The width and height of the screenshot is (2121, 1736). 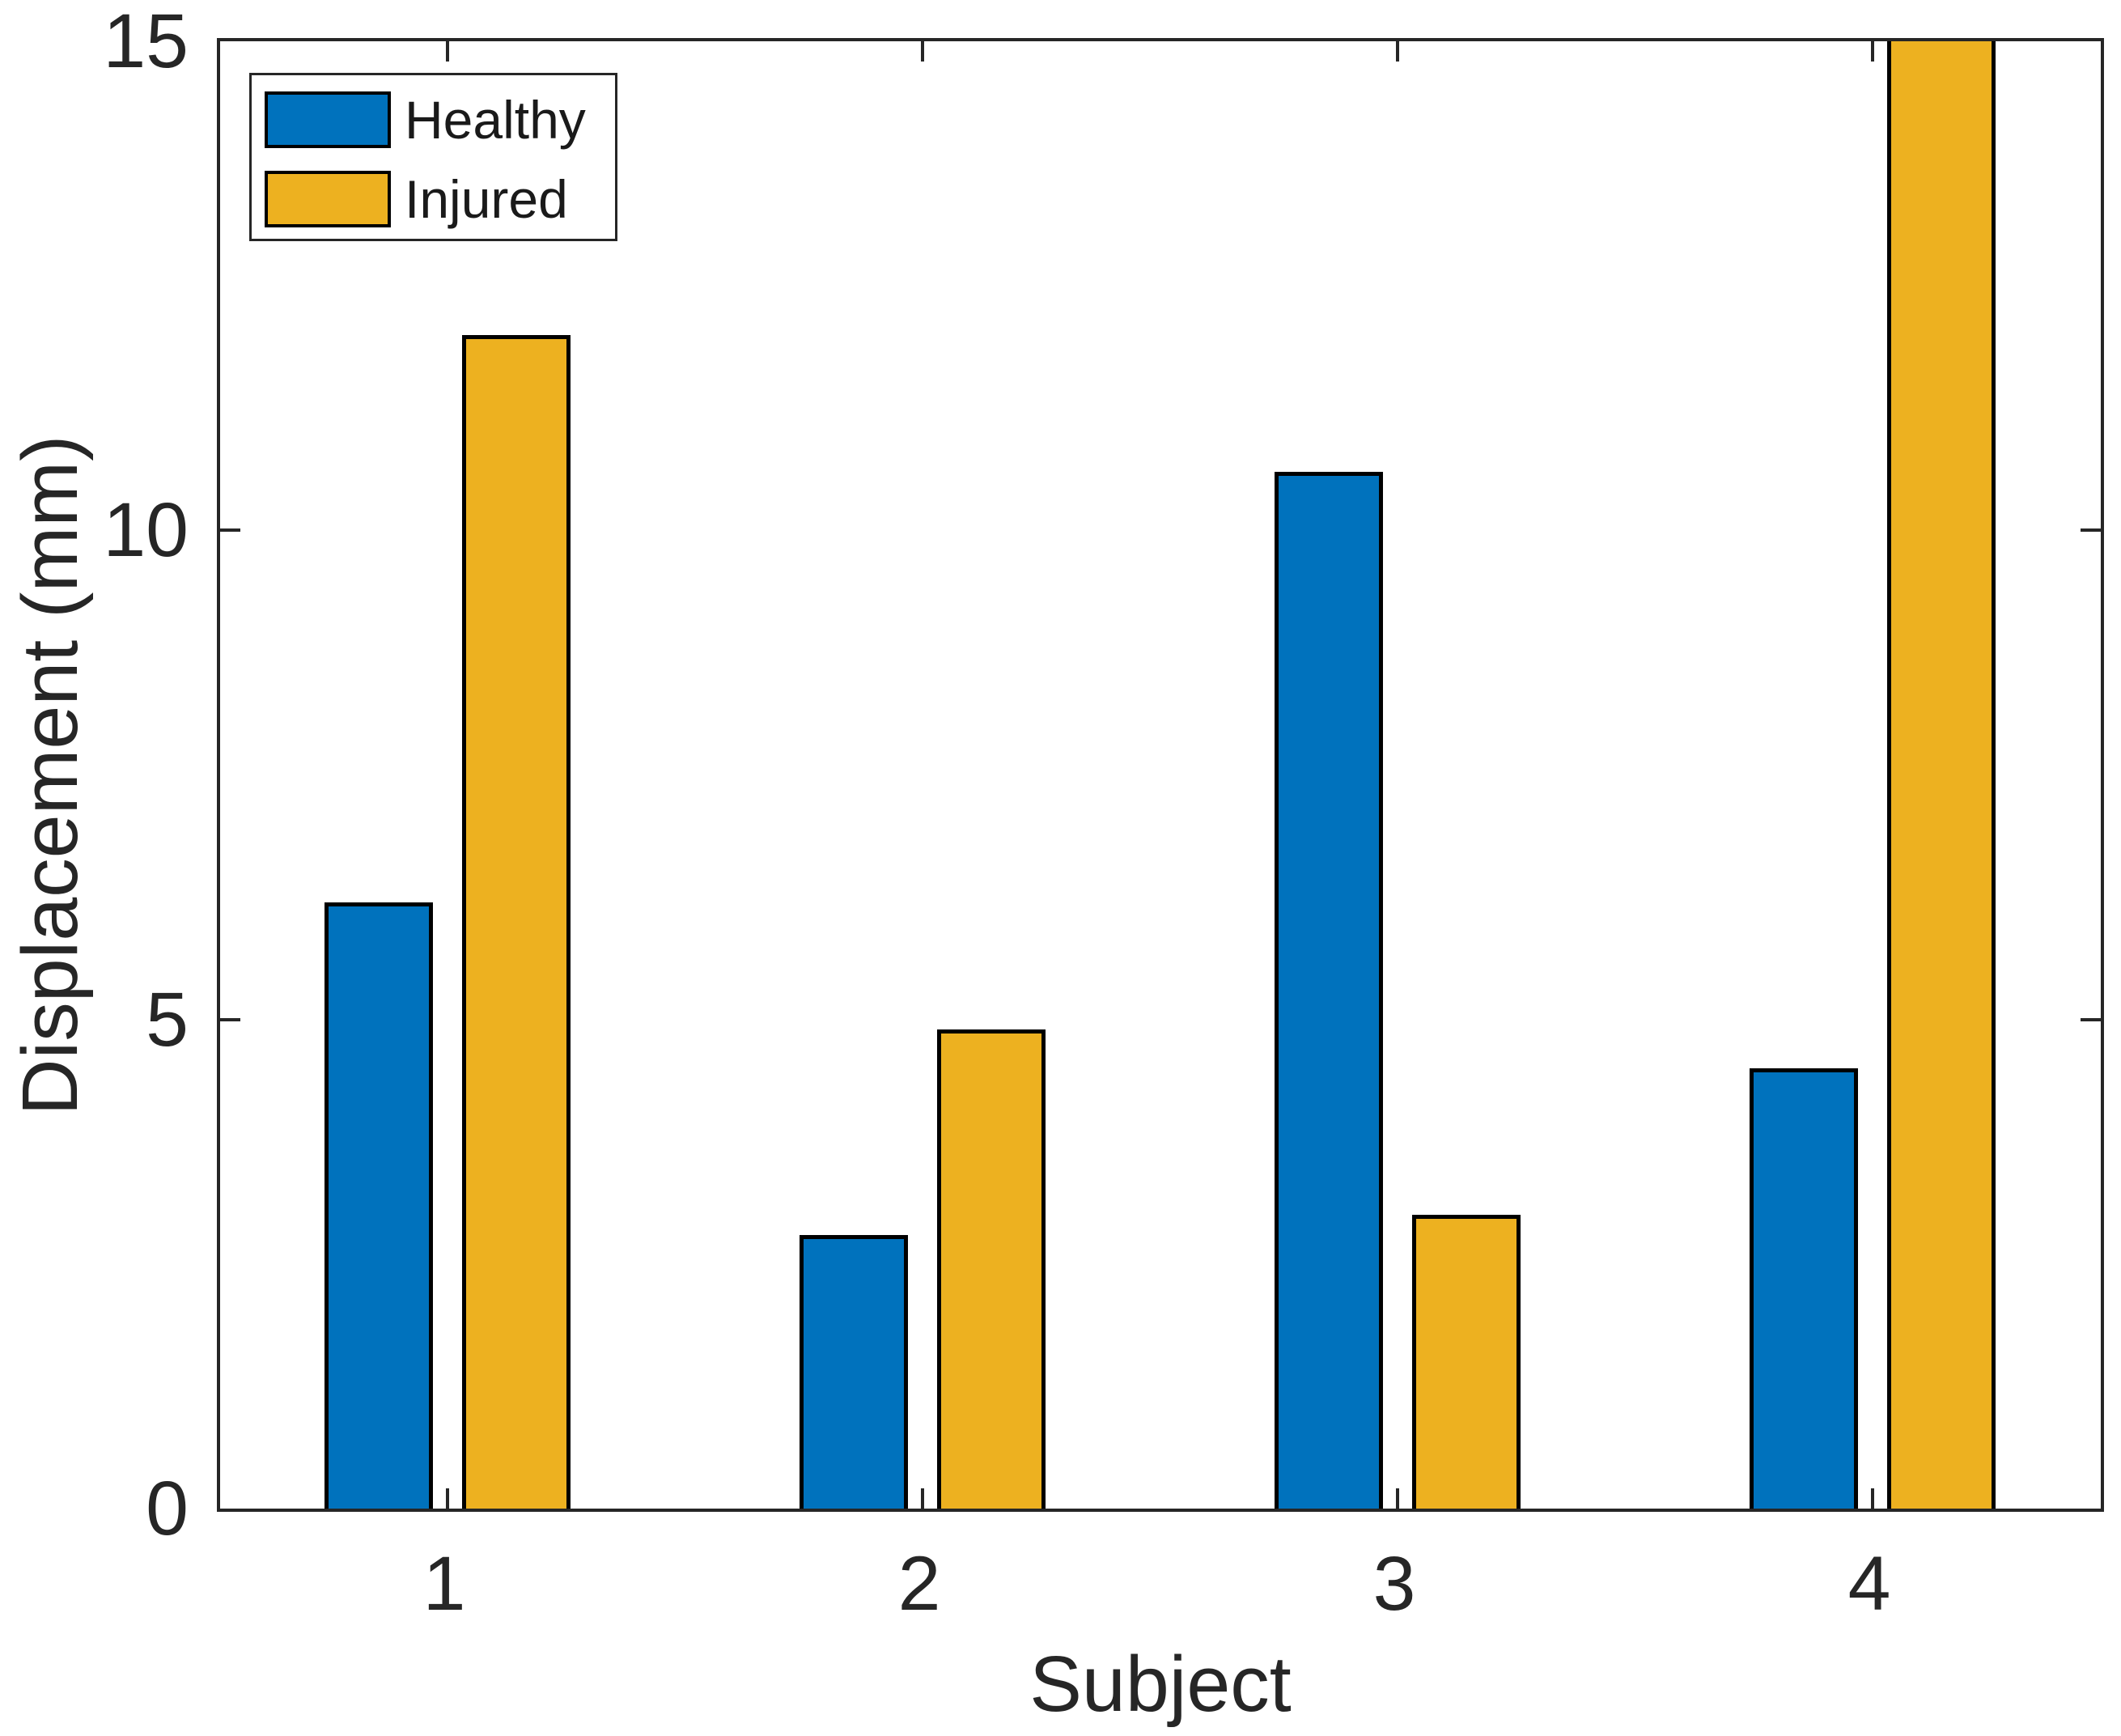 What do you see at coordinates (444, 1584) in the screenshot?
I see `x-tick-label: 1` at bounding box center [444, 1584].